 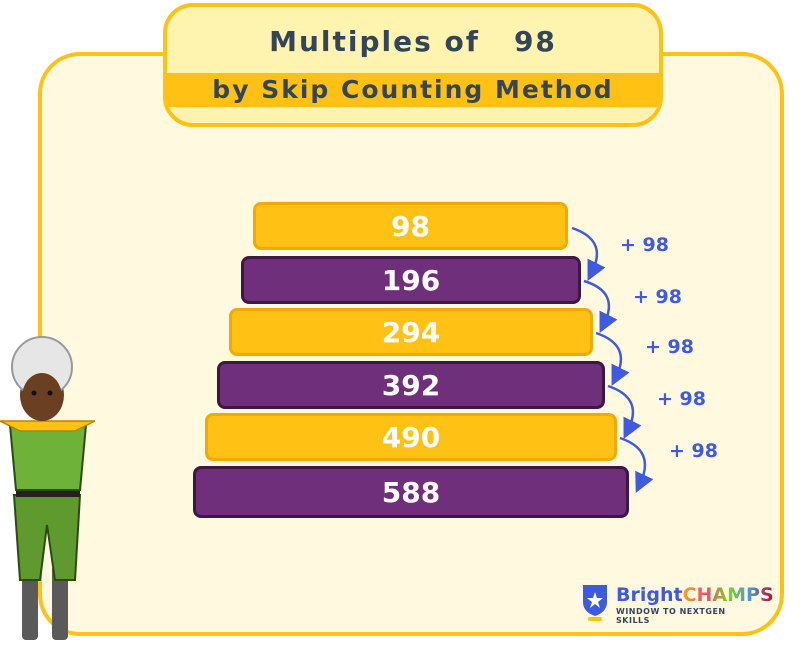 I want to click on brand-name: BrightCHAMPS, so click(x=695, y=595).